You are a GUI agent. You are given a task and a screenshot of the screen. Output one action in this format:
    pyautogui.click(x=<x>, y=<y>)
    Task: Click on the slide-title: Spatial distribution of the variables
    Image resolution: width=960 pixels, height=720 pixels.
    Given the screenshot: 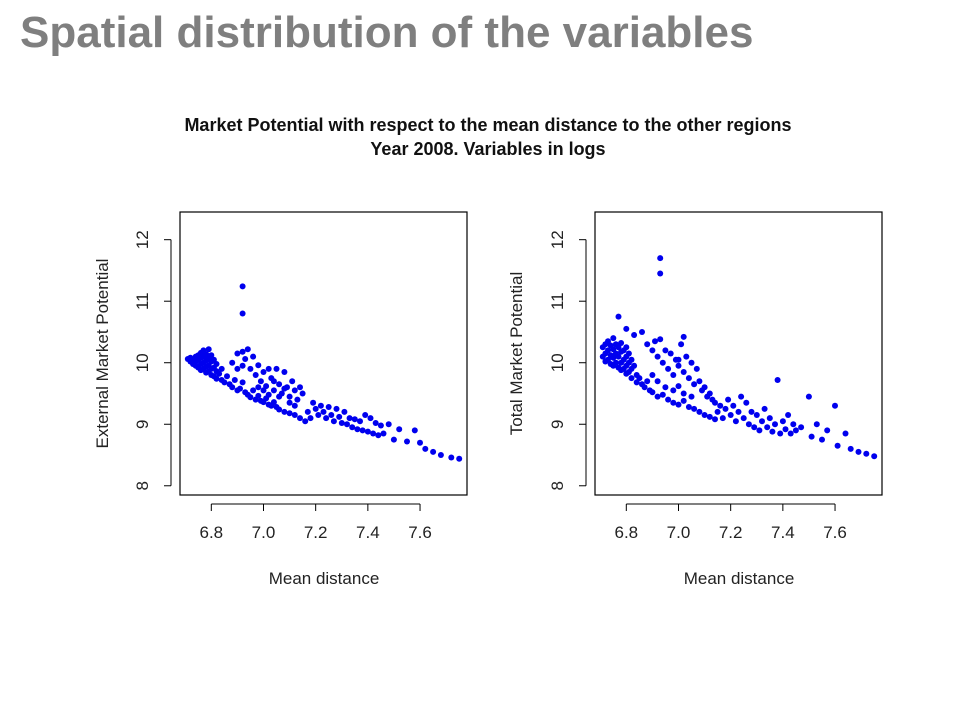 What is the action you would take?
    pyautogui.click(x=387, y=32)
    